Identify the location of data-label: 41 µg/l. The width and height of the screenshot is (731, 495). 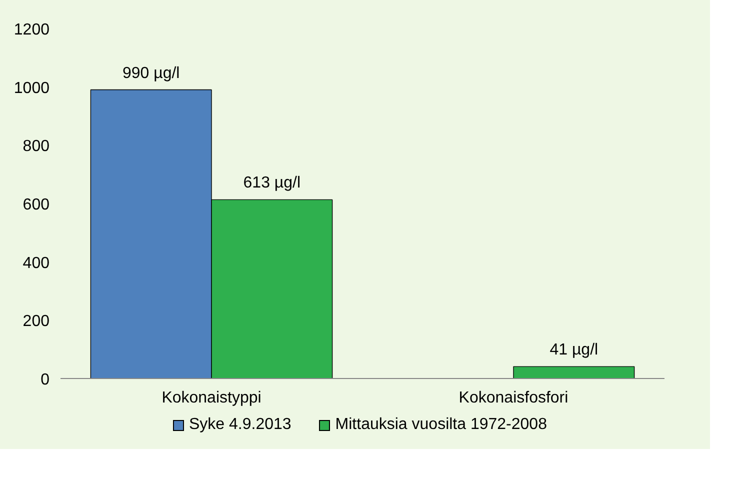
(574, 350).